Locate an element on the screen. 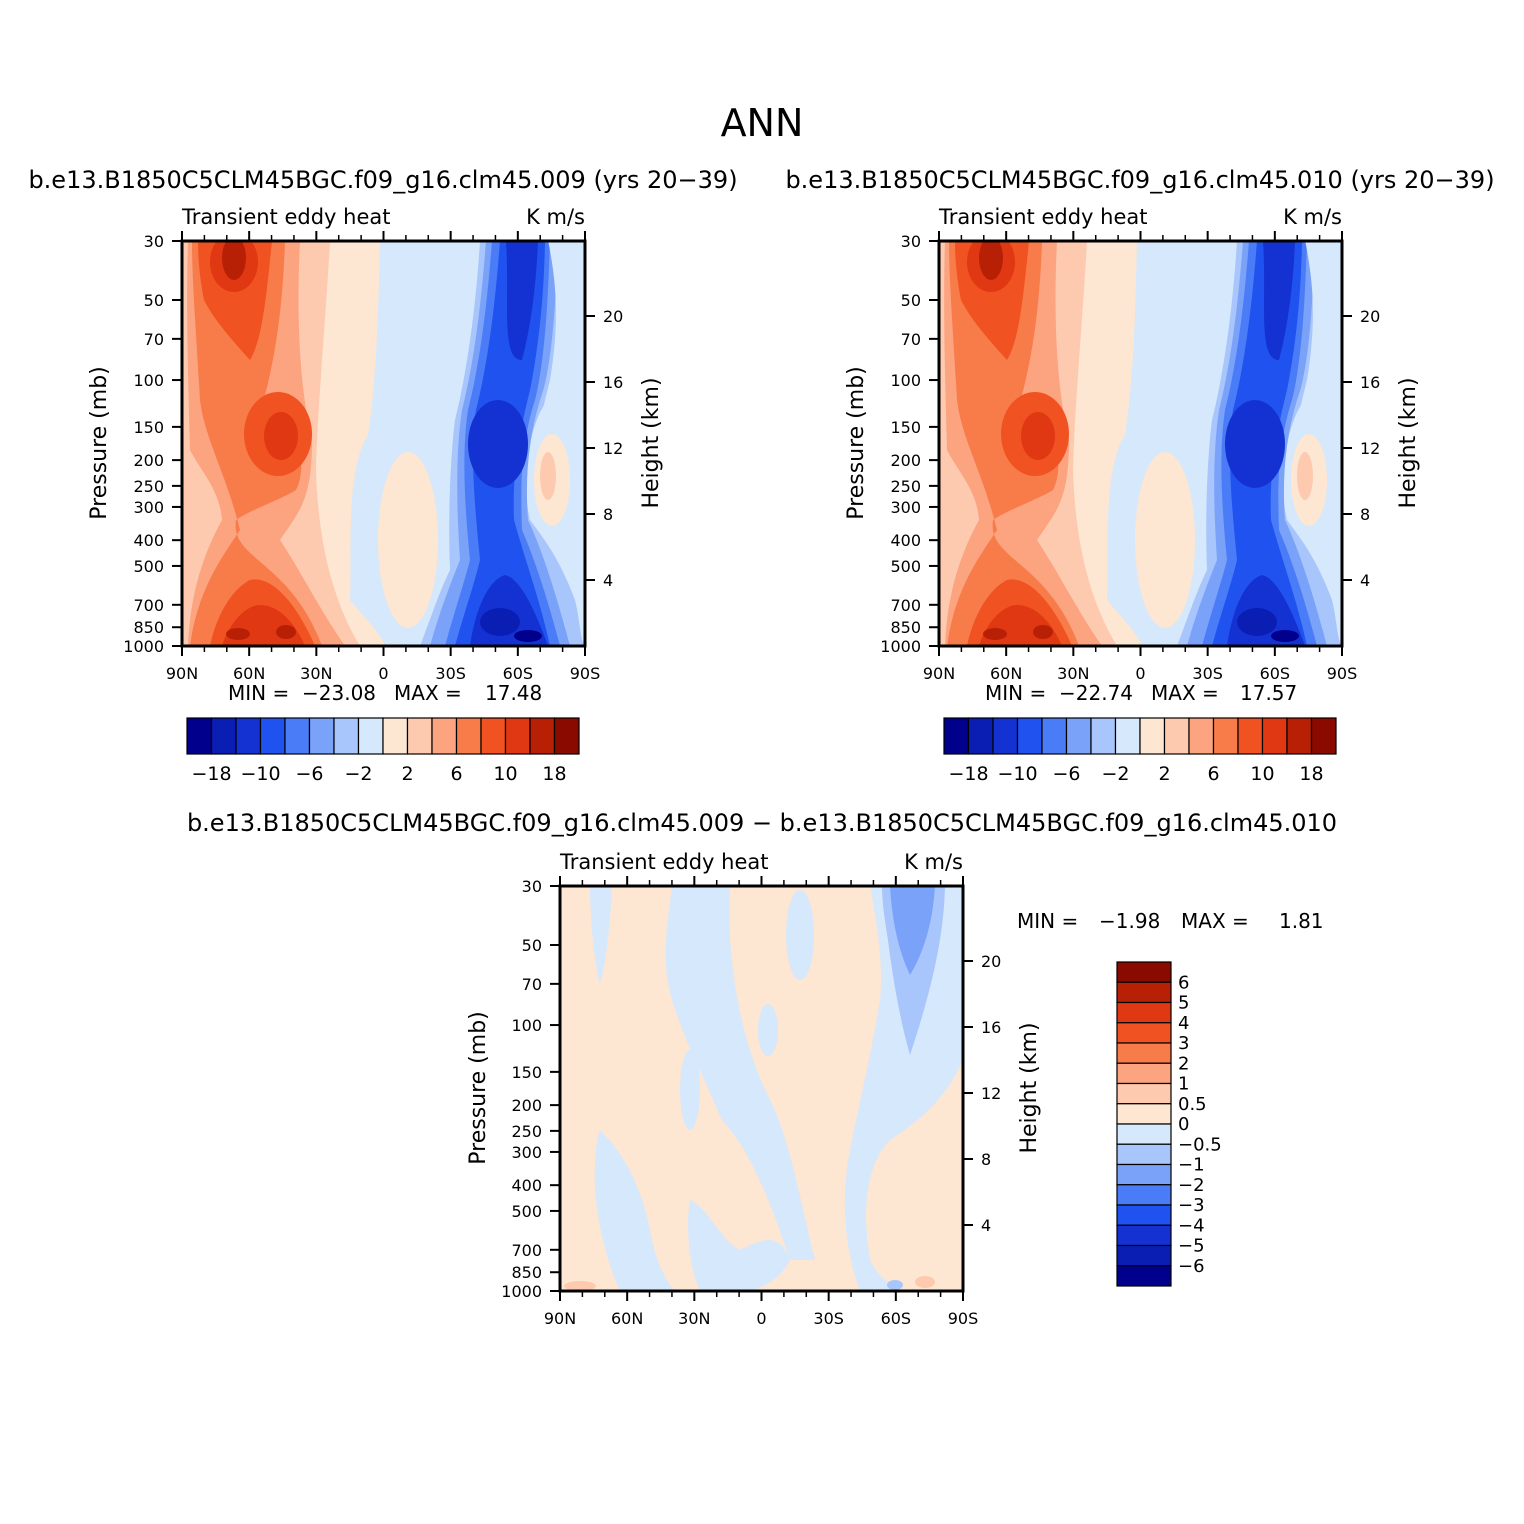 The width and height of the screenshot is (1524, 1524). panel-1-xtick-label: 60S is located at coordinates (518, 673).